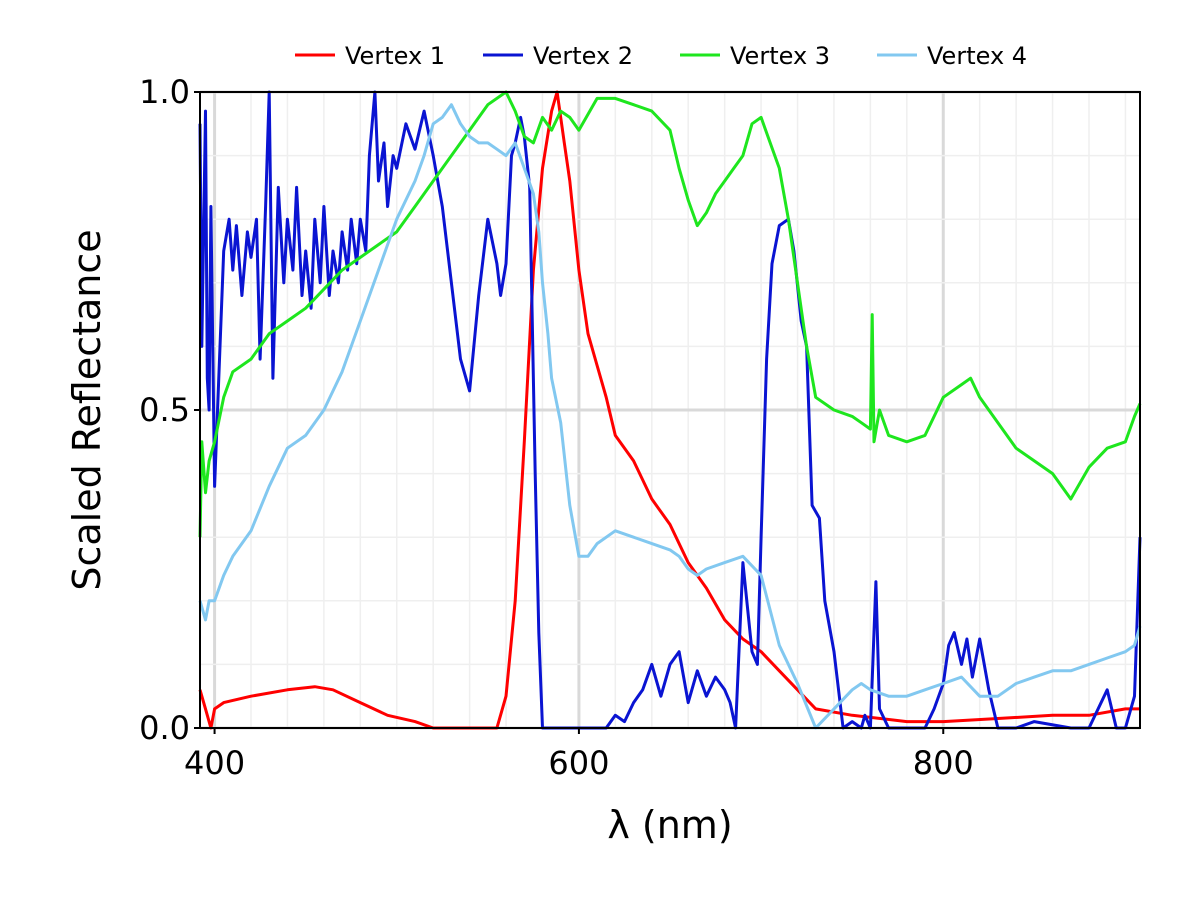 This screenshot has width=1200, height=900. What do you see at coordinates (164, 410) in the screenshot?
I see `y-tick-label: 0.5` at bounding box center [164, 410].